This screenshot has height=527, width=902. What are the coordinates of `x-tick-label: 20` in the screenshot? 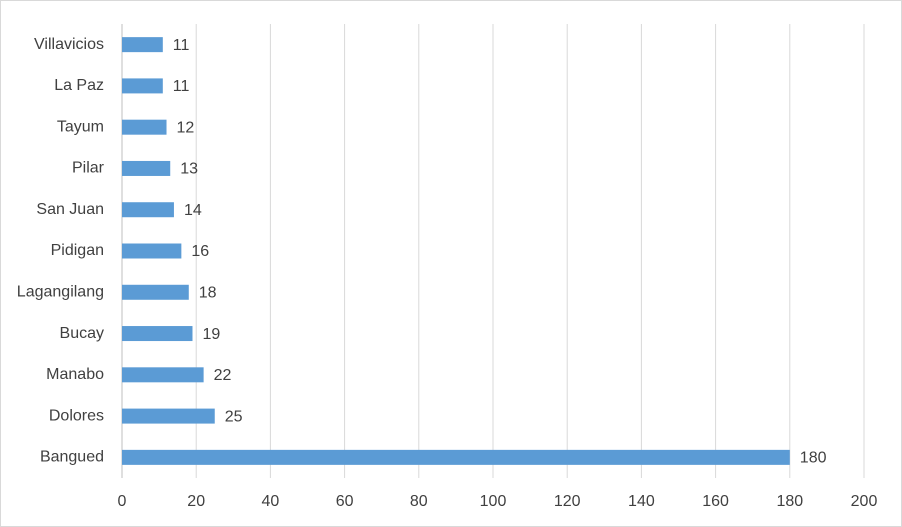 It's located at (196, 501).